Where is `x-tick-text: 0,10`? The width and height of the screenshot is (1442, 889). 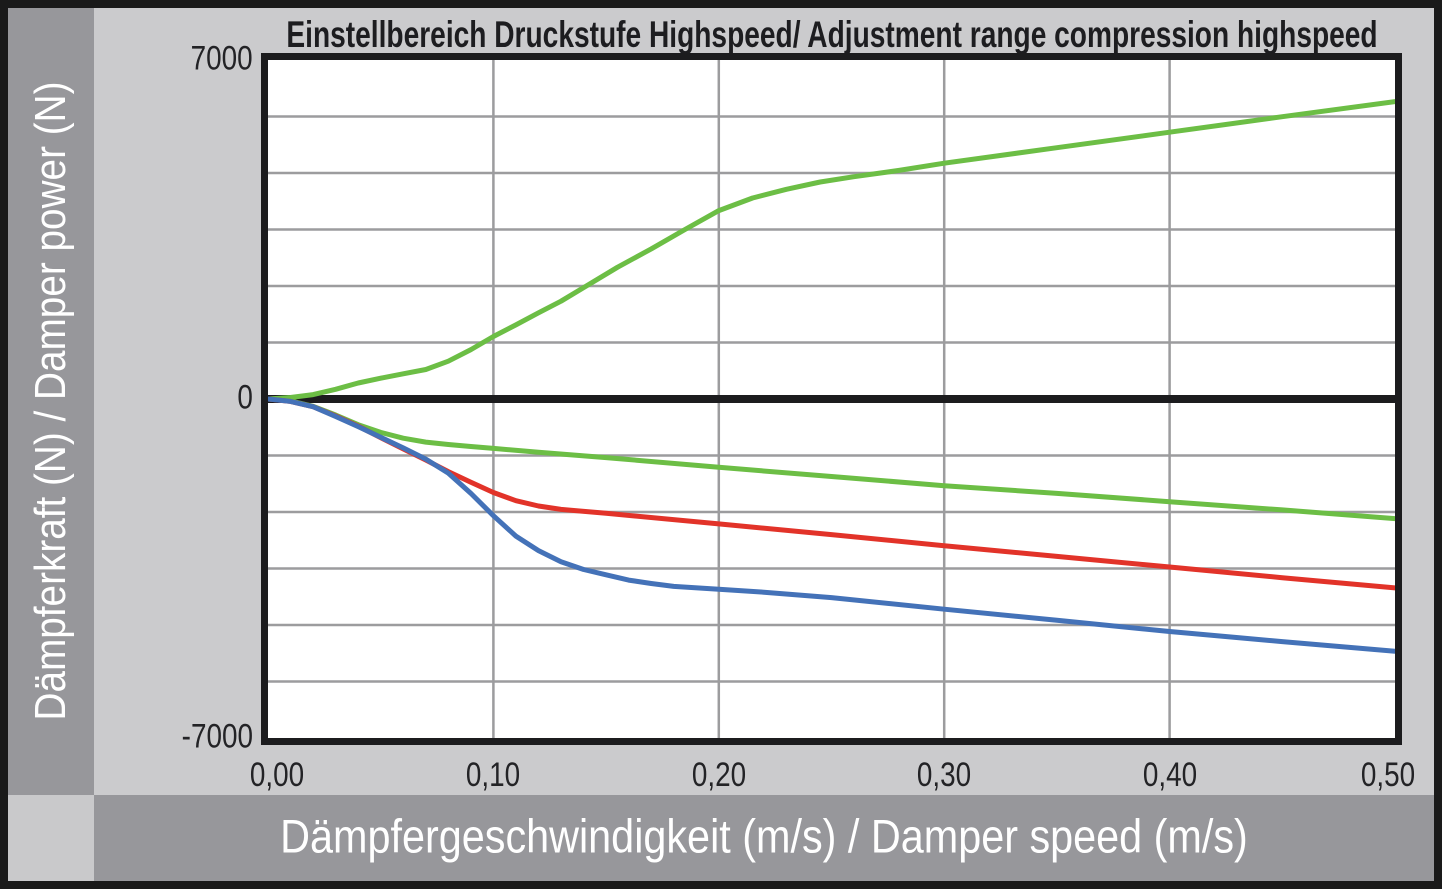
x-tick-text: 0,10 is located at coordinates (493, 775).